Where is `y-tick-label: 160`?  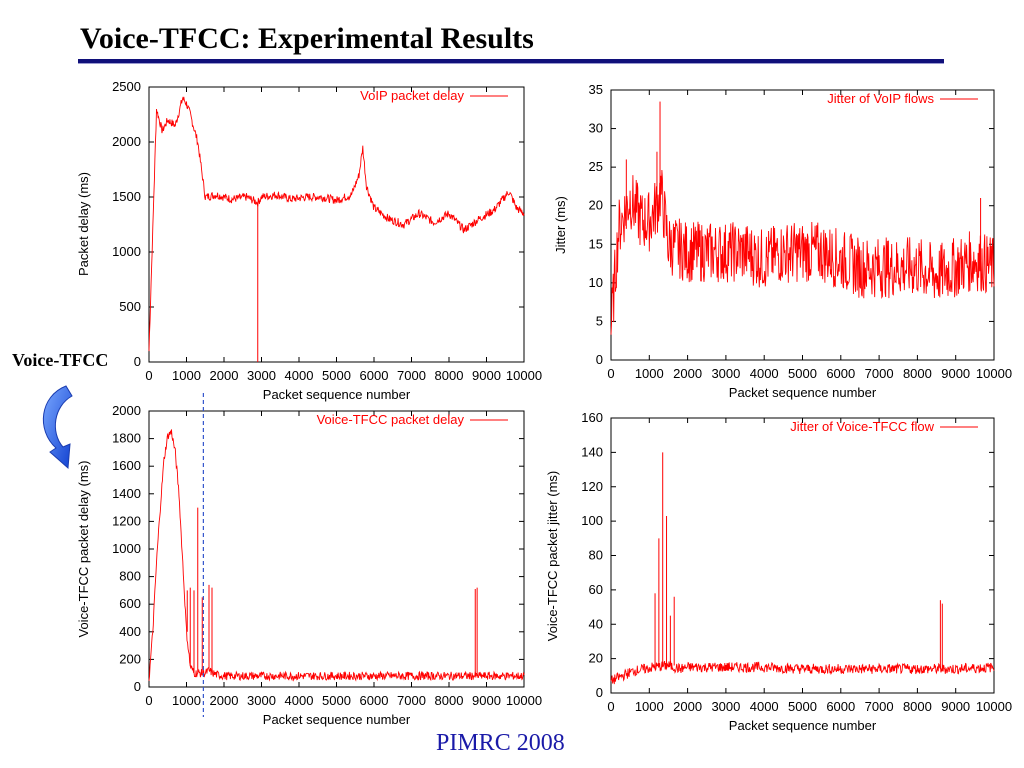
y-tick-label: 160 is located at coordinates (592, 417).